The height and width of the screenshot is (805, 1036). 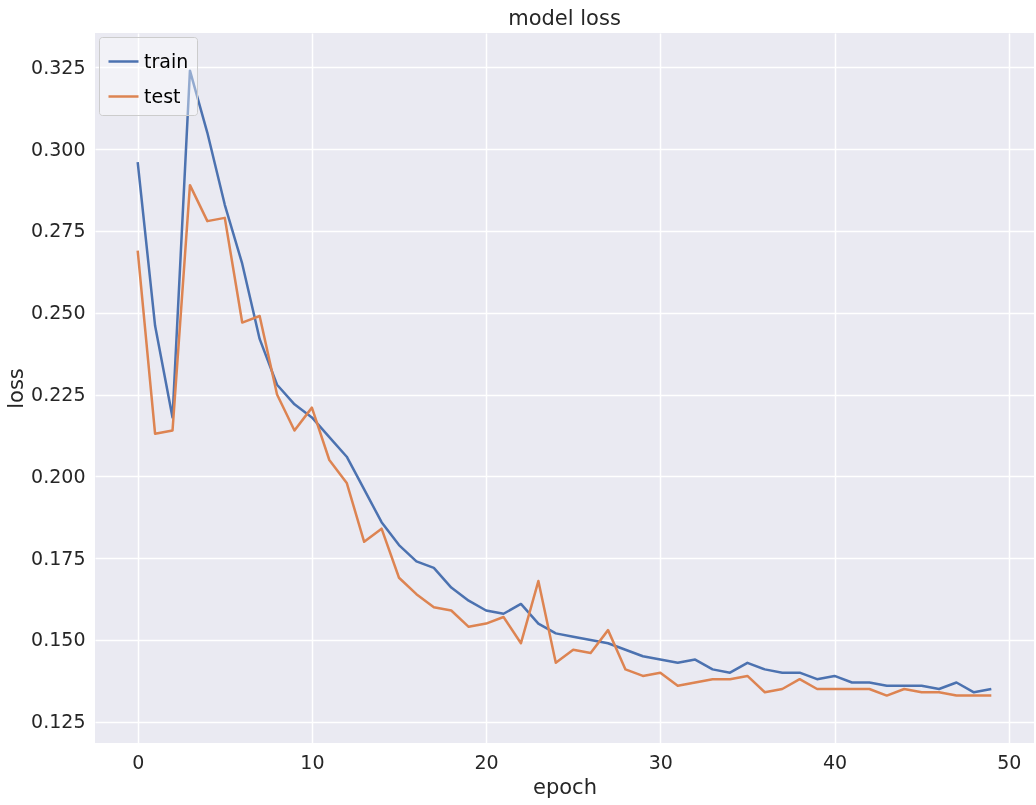 What do you see at coordinates (138, 761) in the screenshot?
I see `x-tick-label: 0` at bounding box center [138, 761].